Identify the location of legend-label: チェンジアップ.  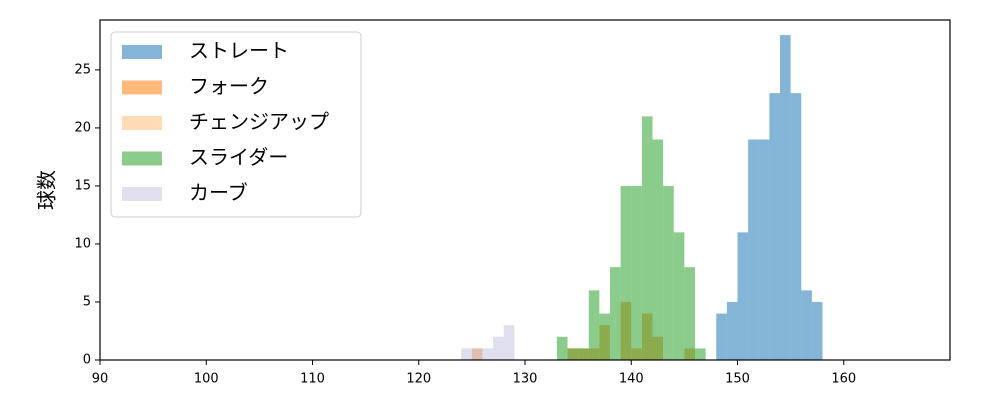
(259, 122).